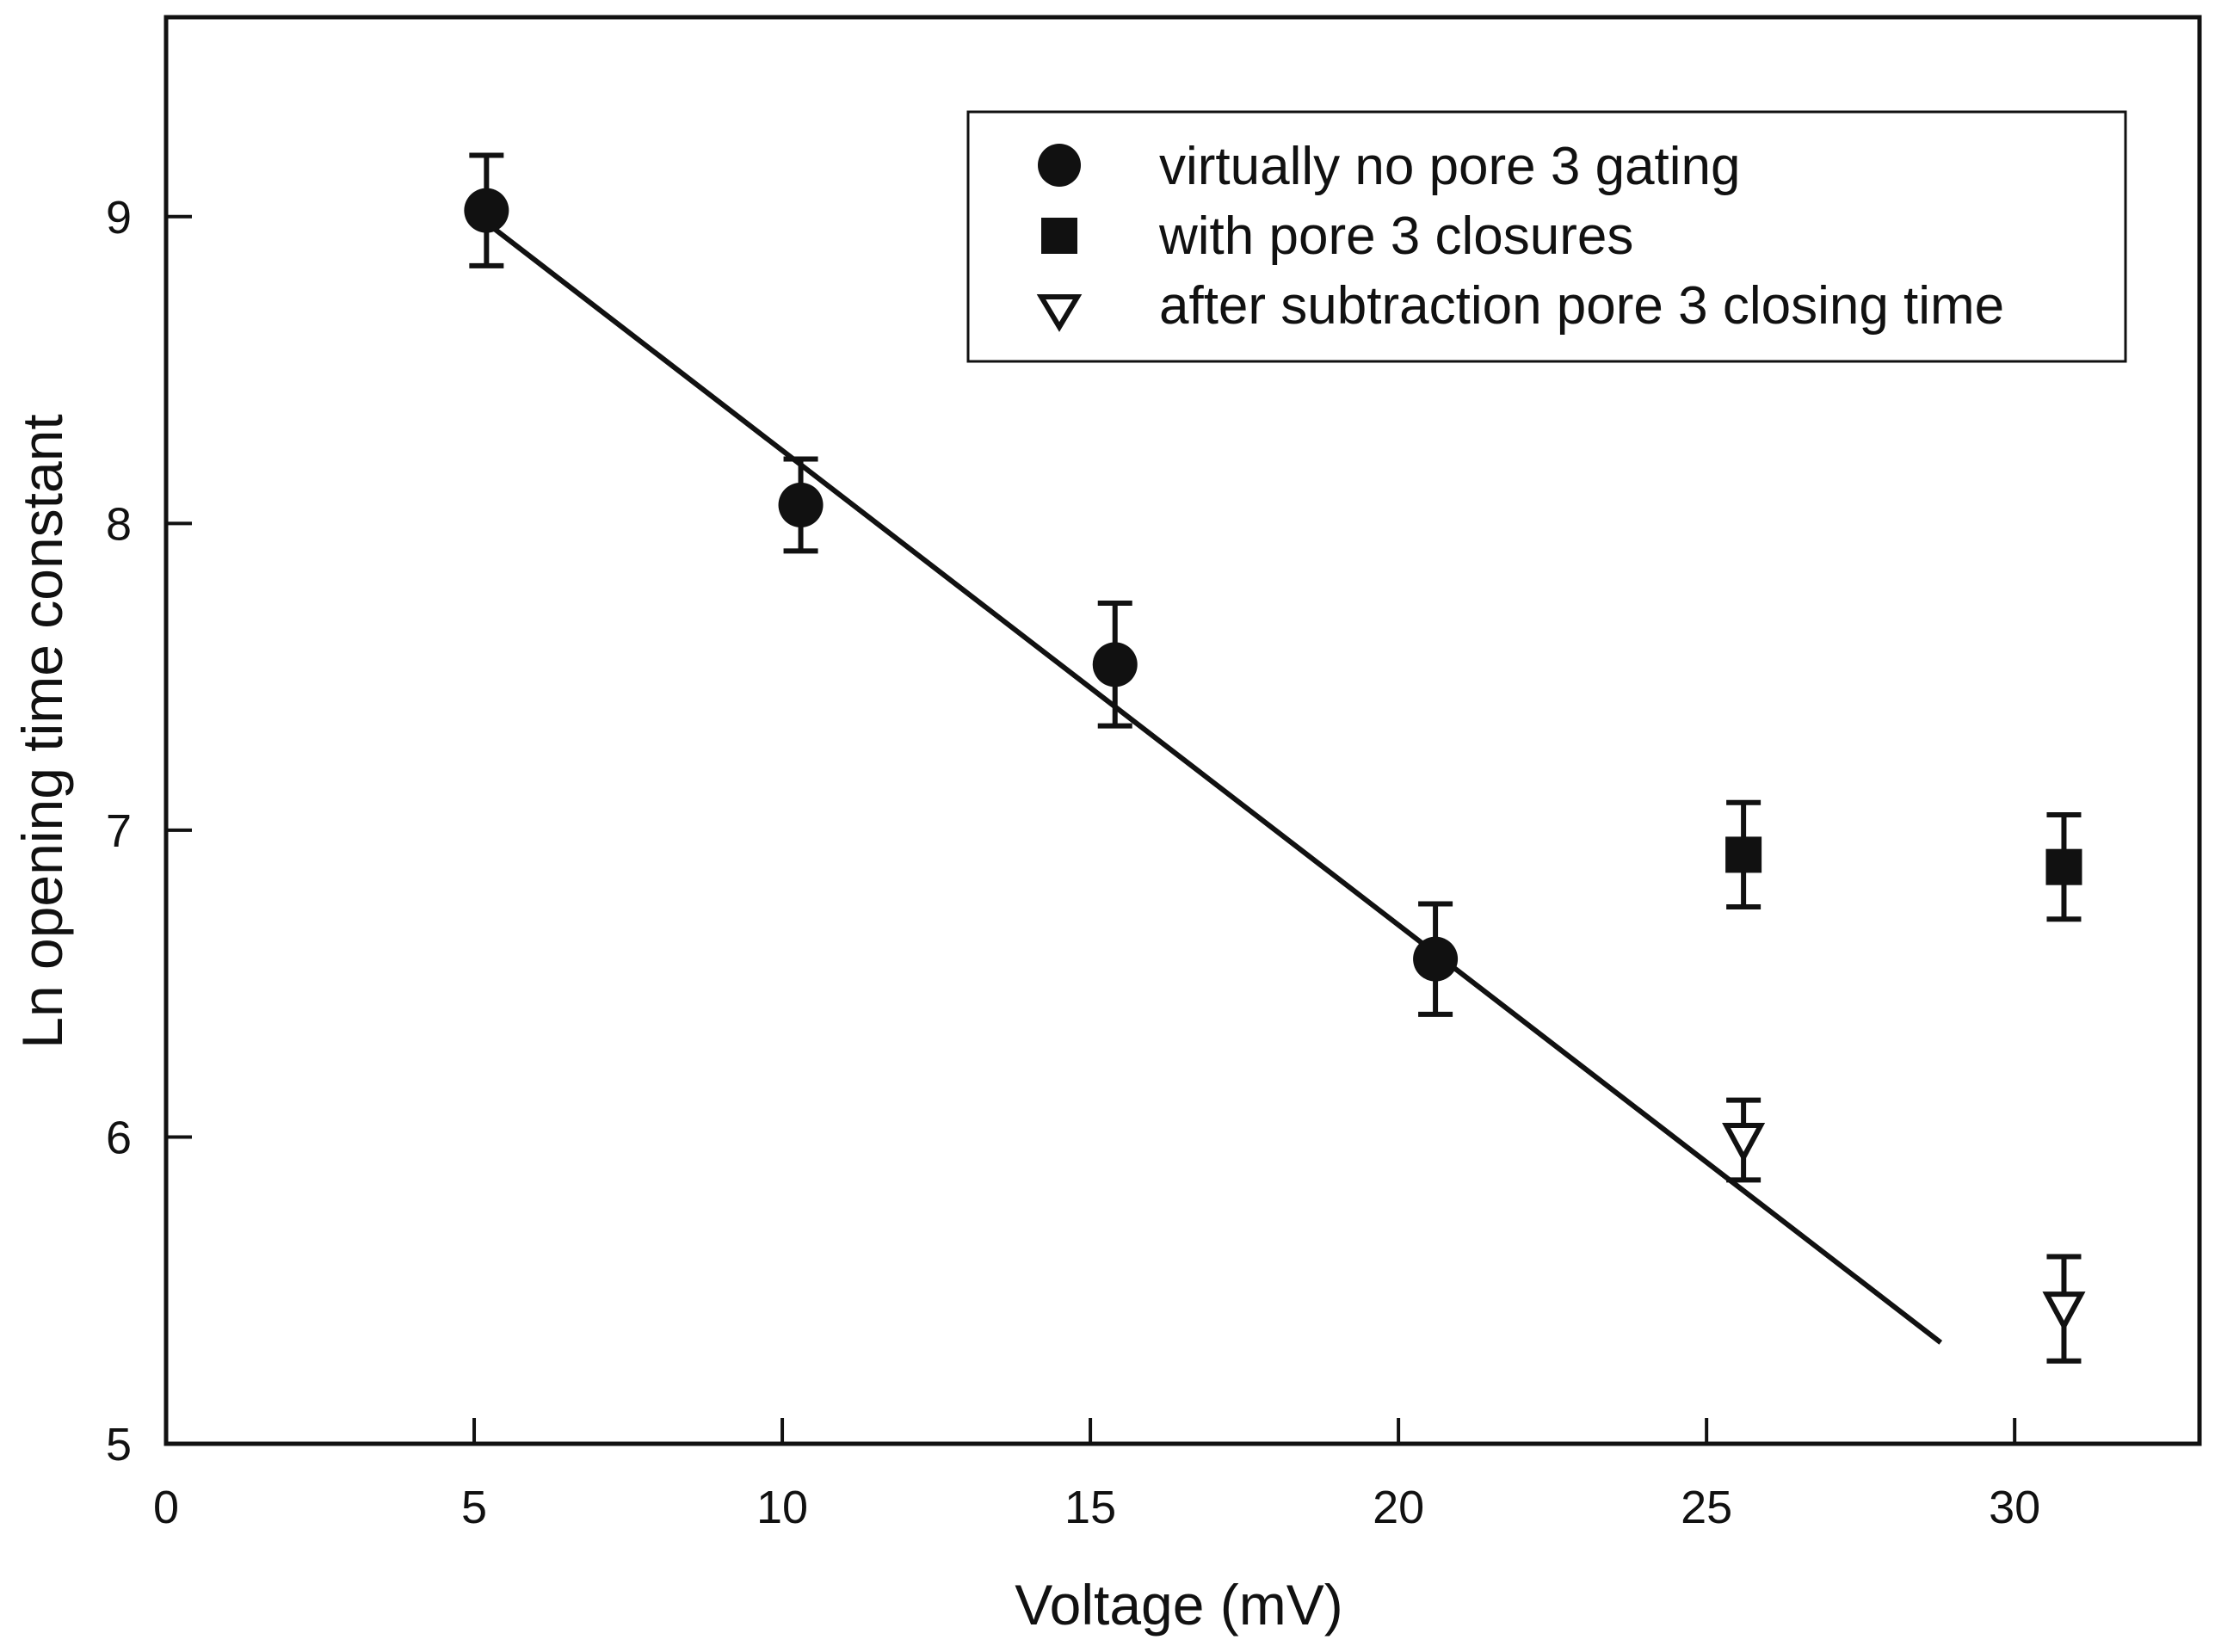 The image size is (2215, 1652). I want to click on y-tick-label: 7, so click(119, 831).